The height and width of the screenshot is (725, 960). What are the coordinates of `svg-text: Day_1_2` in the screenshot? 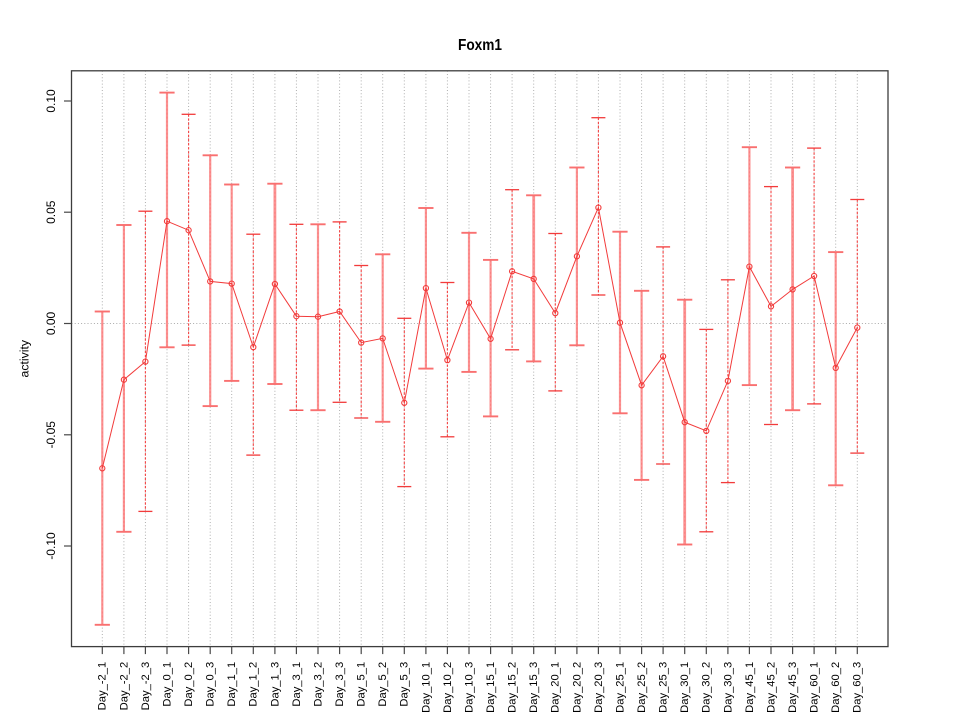 It's located at (254, 684).